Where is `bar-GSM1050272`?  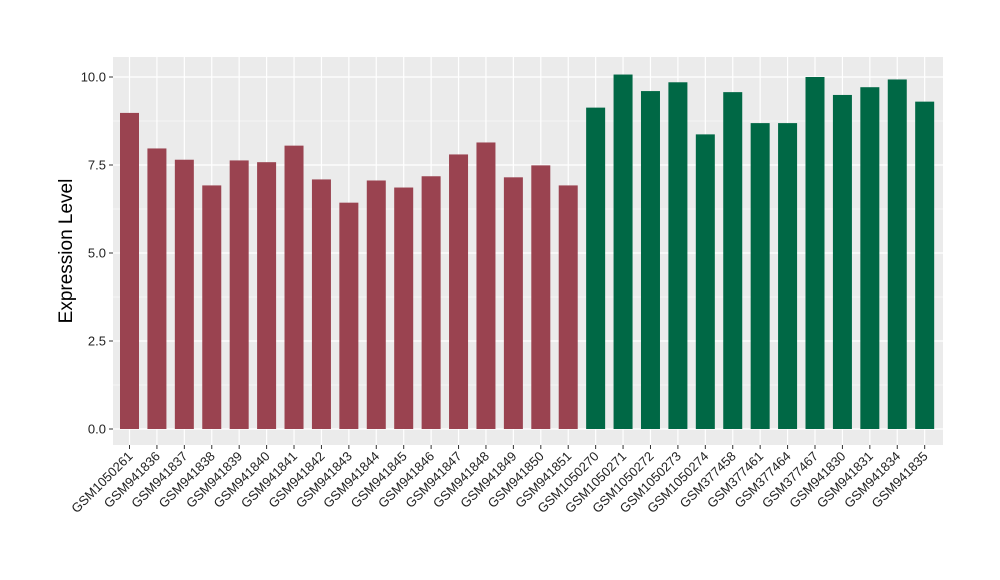
bar-GSM1050272 is located at coordinates (650, 260).